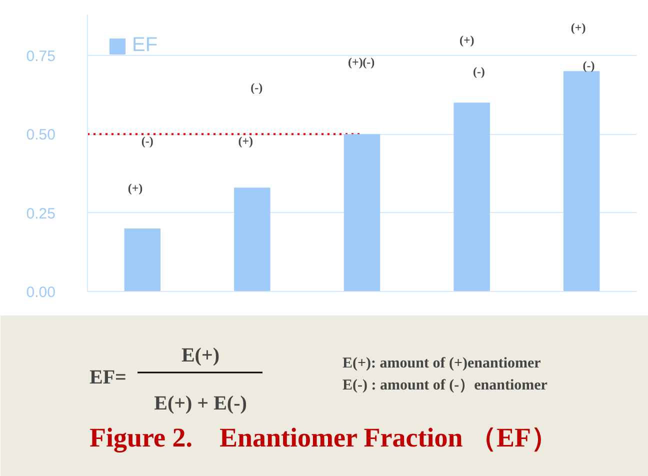  I want to click on legend-label: EF, so click(145, 45).